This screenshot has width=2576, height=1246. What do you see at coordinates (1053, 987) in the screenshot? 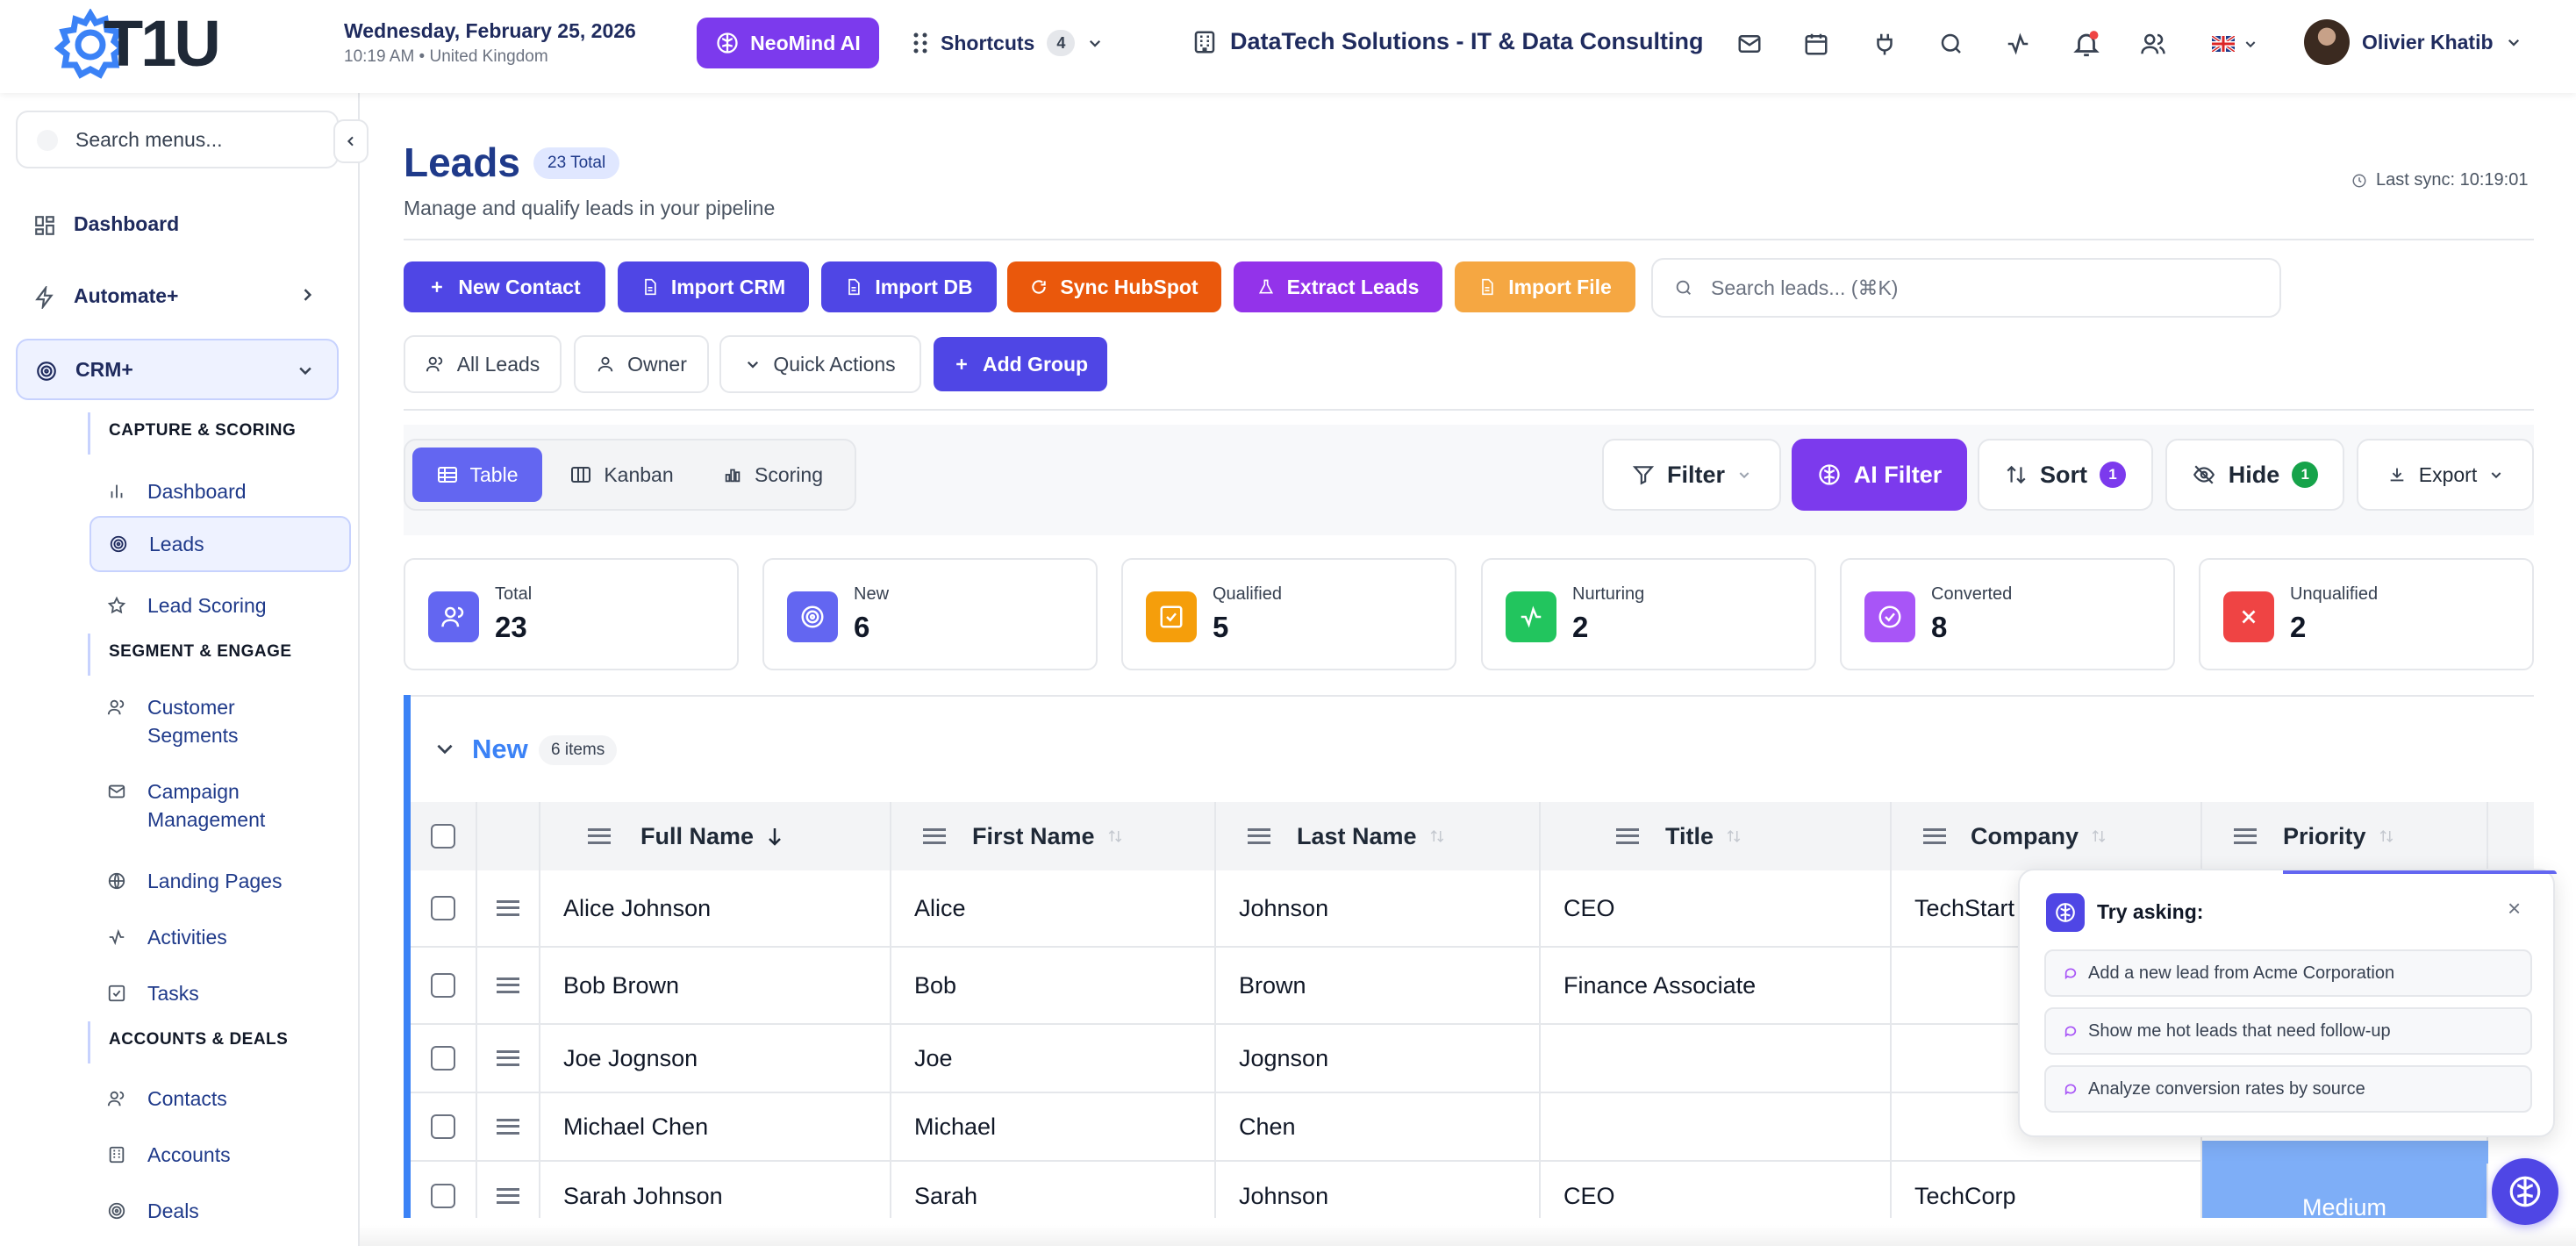
I see `cell-first-name: Bob` at bounding box center [1053, 987].